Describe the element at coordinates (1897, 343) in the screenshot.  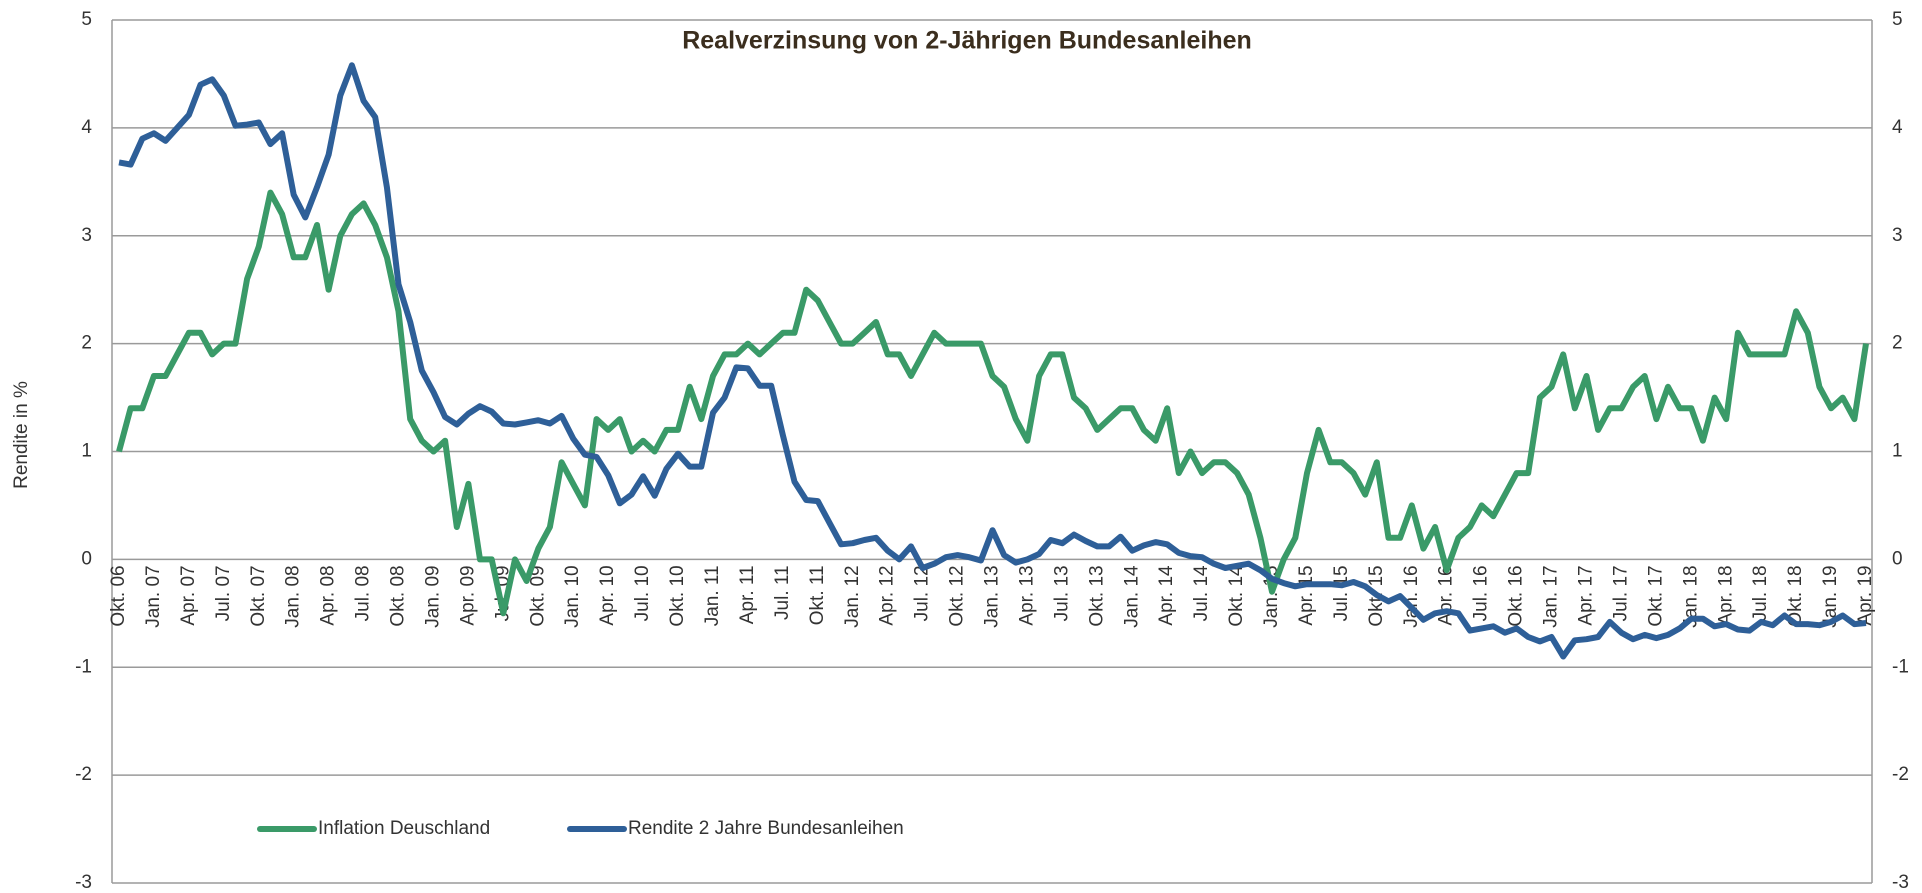
I see `y2-tick-label: 2` at that location.